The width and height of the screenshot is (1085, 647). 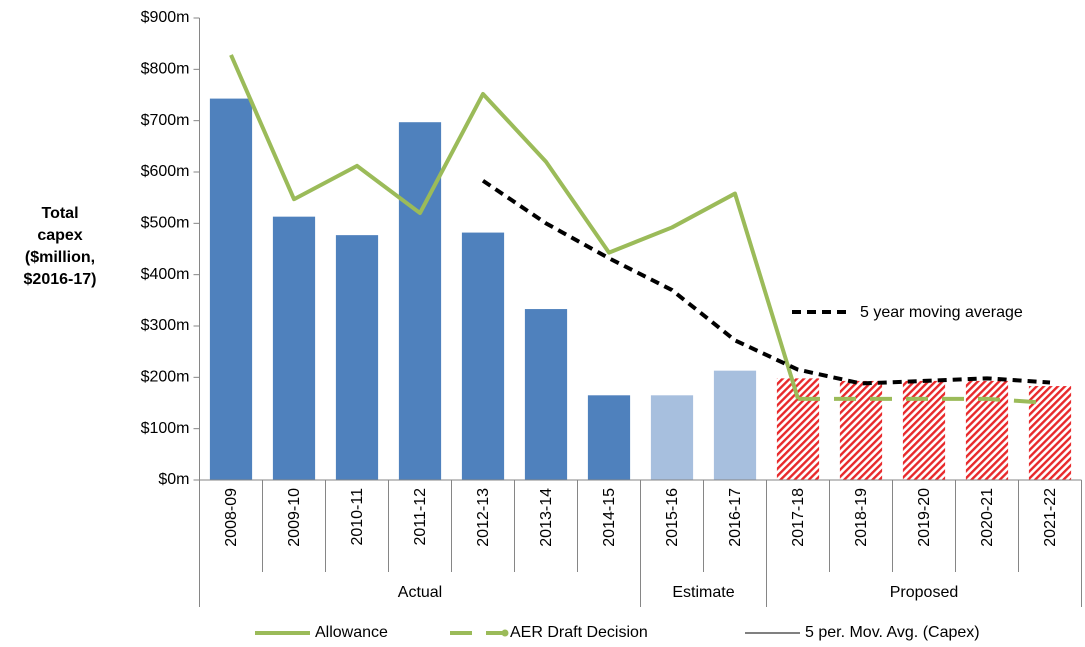 I want to click on x-tick-label: 2008-09, so click(x=231, y=517).